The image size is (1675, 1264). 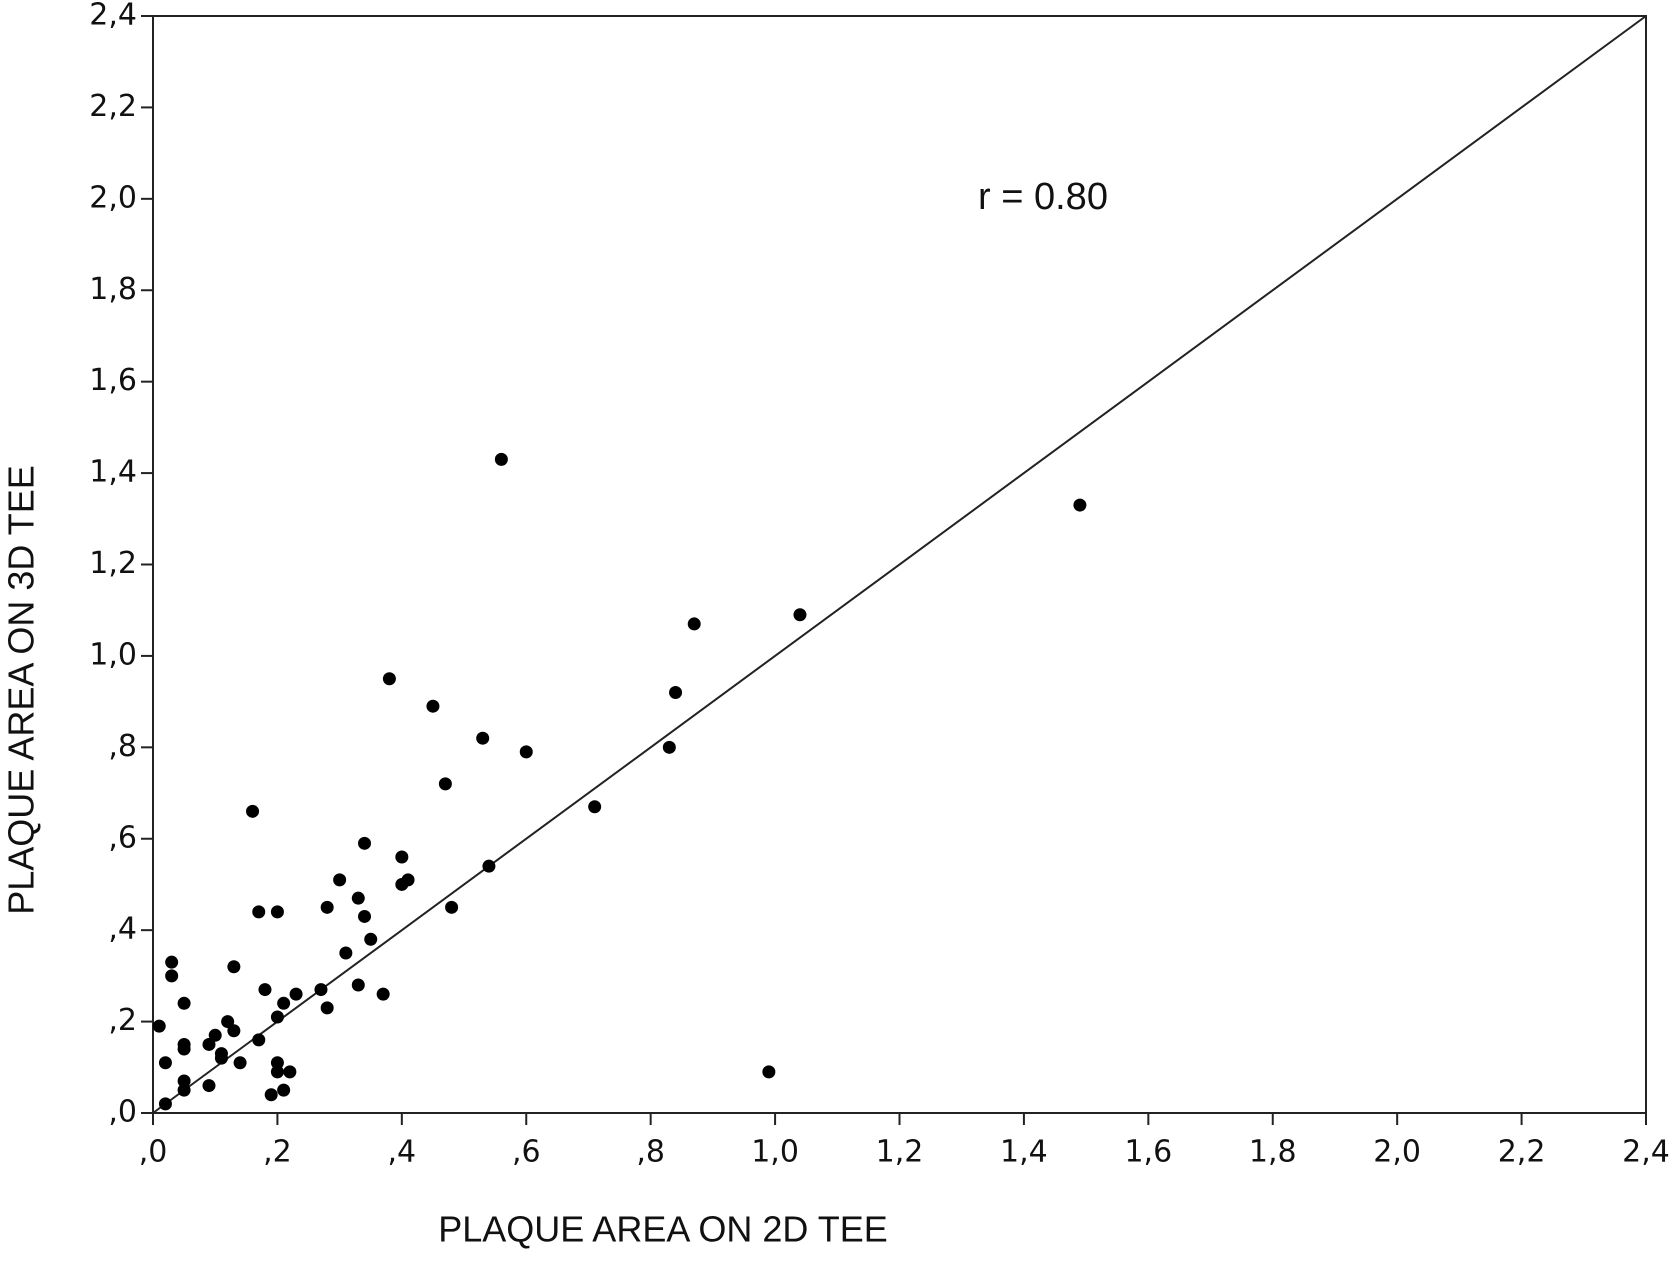 What do you see at coordinates (650, 1152) in the screenshot?
I see `x-tick-label: ,8` at bounding box center [650, 1152].